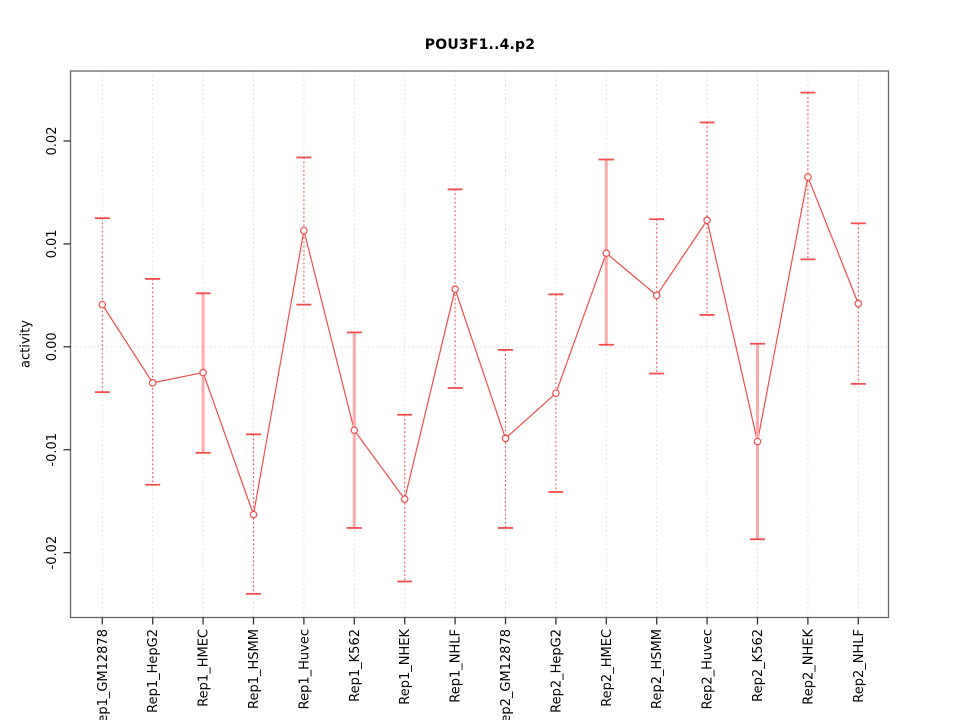  What do you see at coordinates (859, 666) in the screenshot?
I see `x-tick-label: Rep2_NHLF` at bounding box center [859, 666].